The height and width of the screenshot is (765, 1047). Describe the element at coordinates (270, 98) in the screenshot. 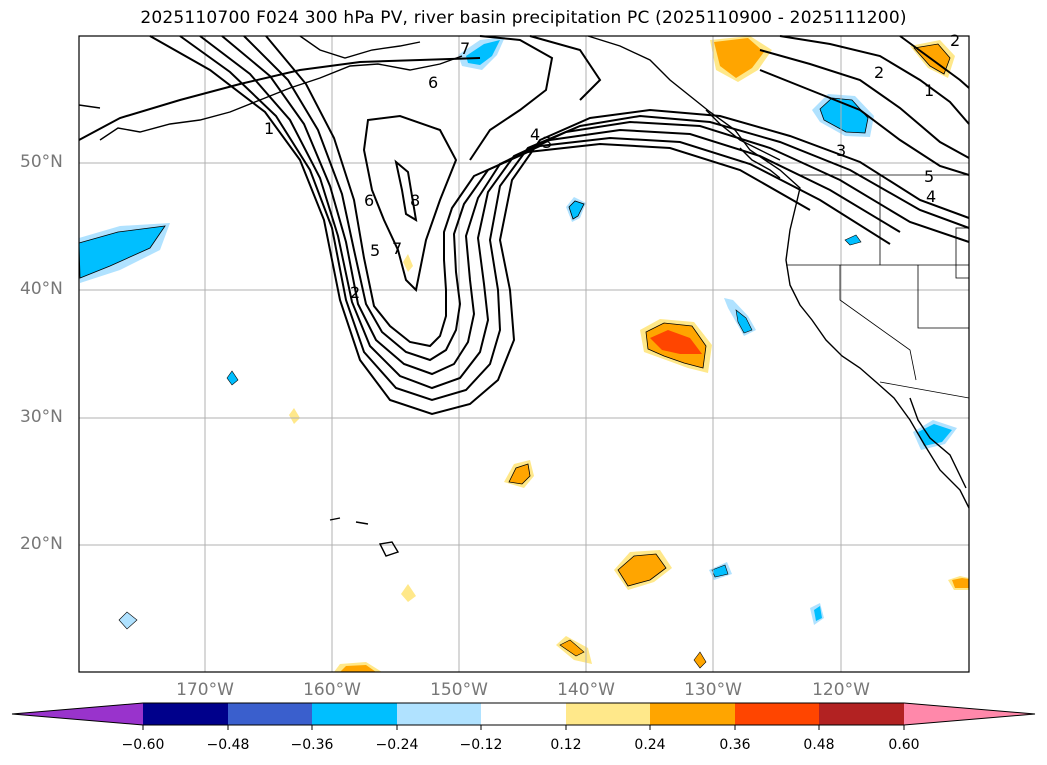

I see `alaska-peninsula` at that location.